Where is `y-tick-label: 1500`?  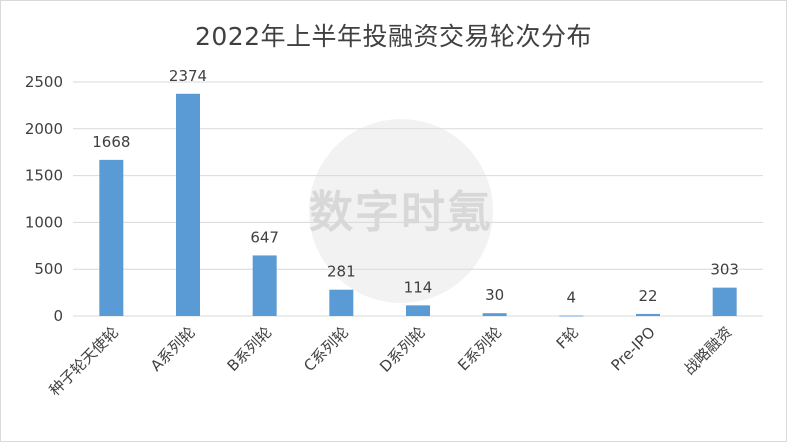
y-tick-label: 1500 is located at coordinates (44, 176).